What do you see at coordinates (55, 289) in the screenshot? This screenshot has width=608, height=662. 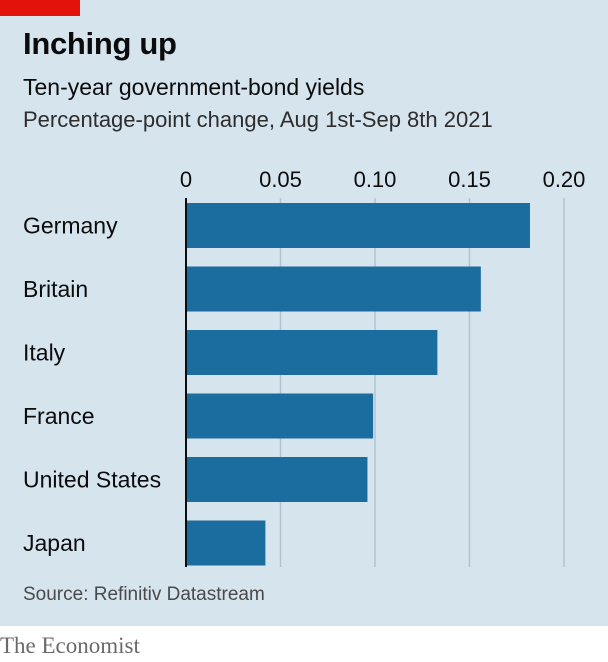 I see `category-label: Britain` at bounding box center [55, 289].